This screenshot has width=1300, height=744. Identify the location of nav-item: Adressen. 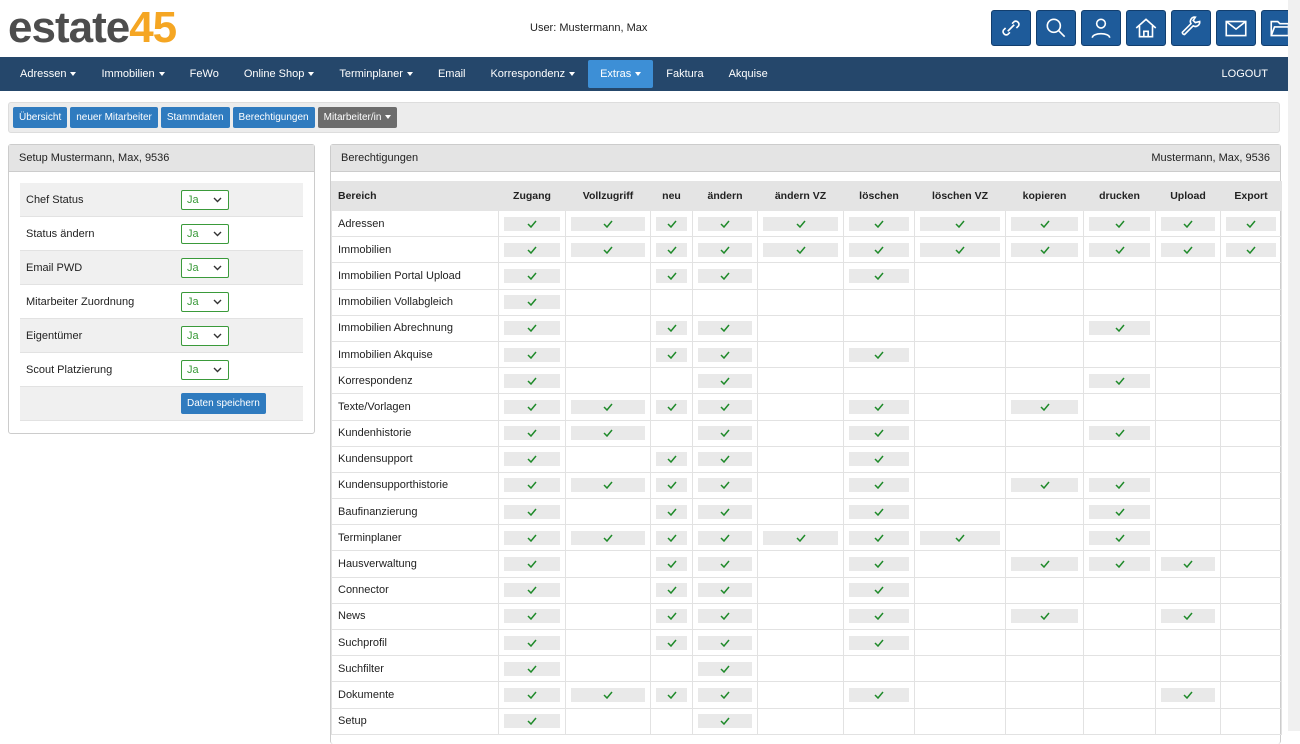
(48, 74).